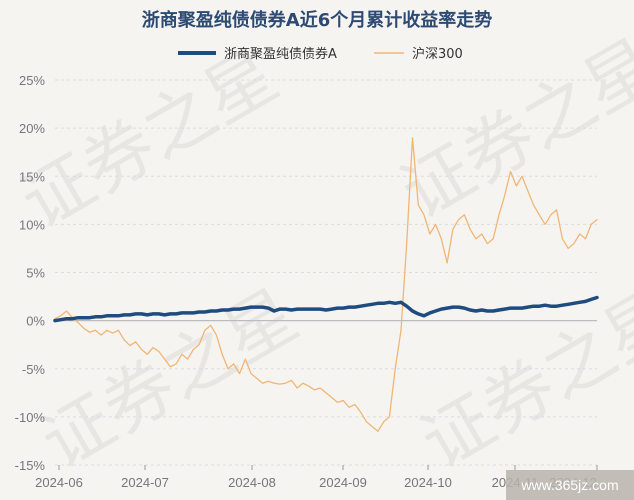  Describe the element at coordinates (32, 224) in the screenshot. I see `y-tick-label: 10%` at that location.